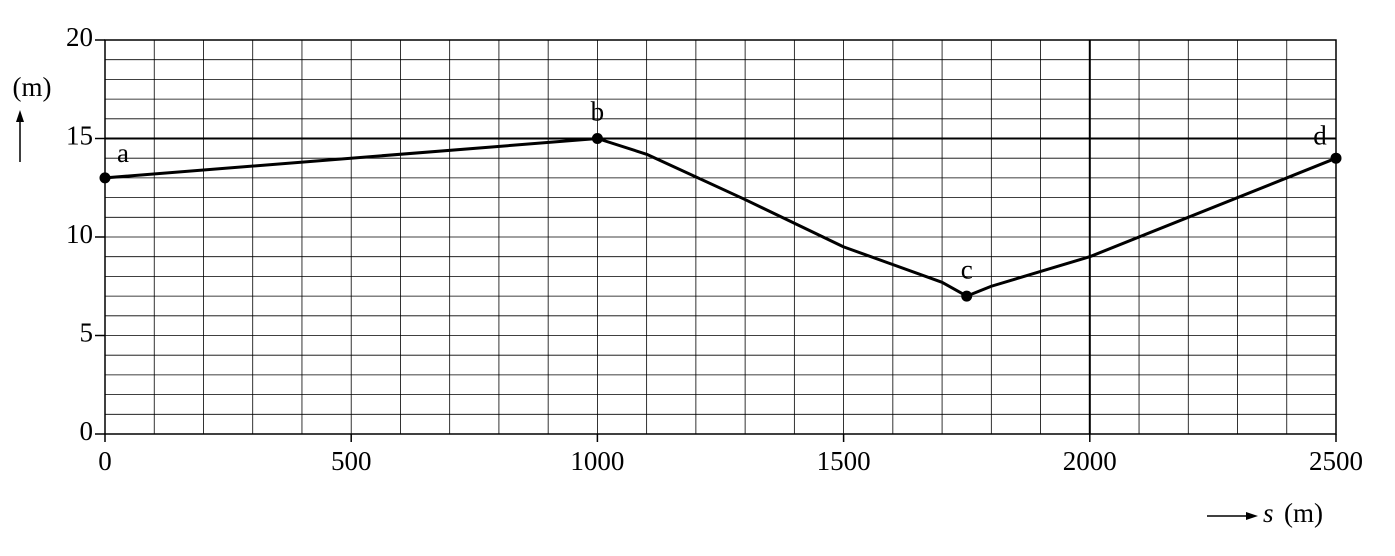 The width and height of the screenshot is (1395, 556). I want to click on point-label: d, so click(1320, 135).